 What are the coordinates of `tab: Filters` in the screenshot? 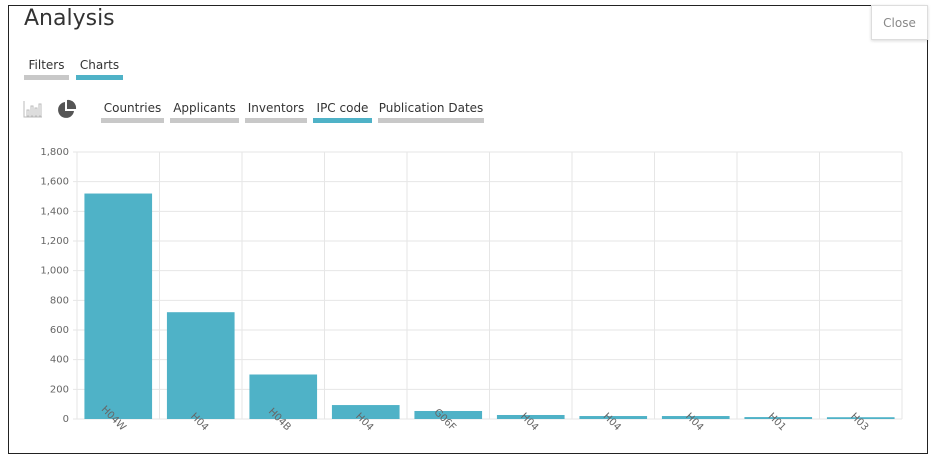 It's located at (46, 69).